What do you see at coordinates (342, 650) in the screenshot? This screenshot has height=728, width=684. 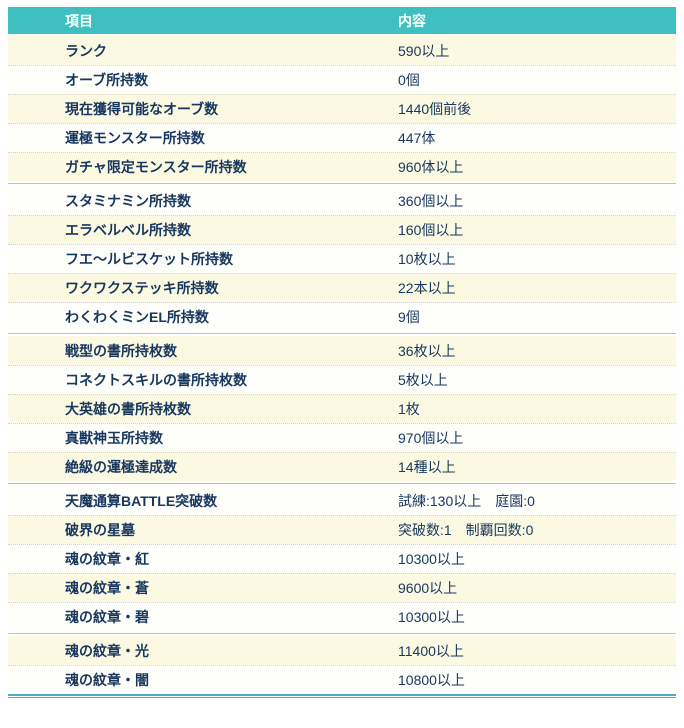 I see `table-row: 魂の紋章・光 11400以上` at bounding box center [342, 650].